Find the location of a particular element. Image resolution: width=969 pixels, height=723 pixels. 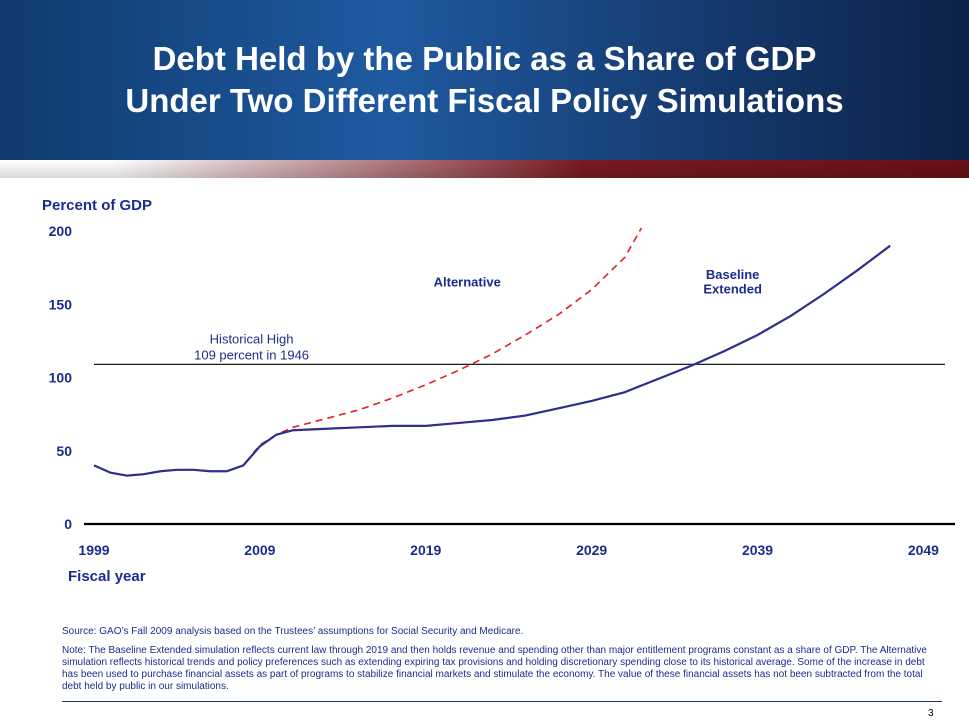

y-tick-label: 150 is located at coordinates (61, 304).